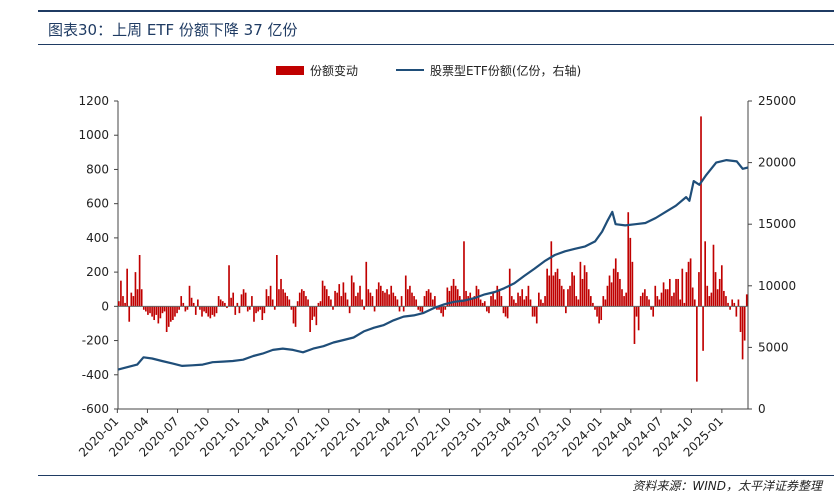  What do you see at coordinates (317, 70) in the screenshot?
I see `legend-item-bar: 份额变动` at bounding box center [317, 70].